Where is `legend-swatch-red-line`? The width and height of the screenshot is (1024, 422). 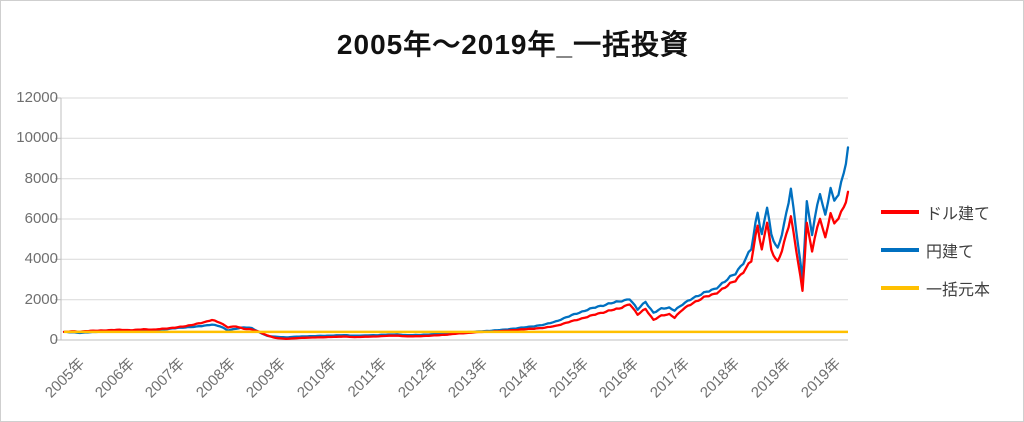
legend-swatch-red-line is located at coordinates (900, 212).